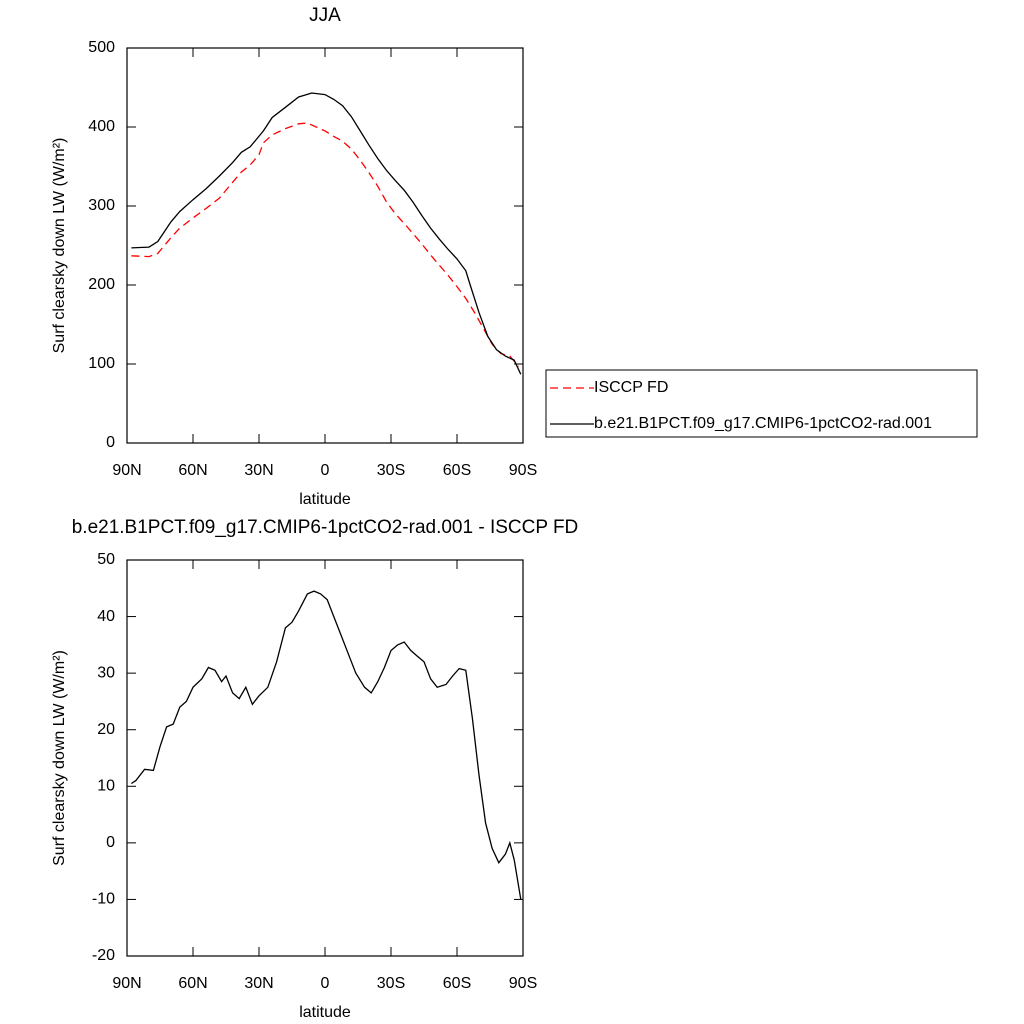  I want to click on y-tick-label: 10, so click(106, 786).